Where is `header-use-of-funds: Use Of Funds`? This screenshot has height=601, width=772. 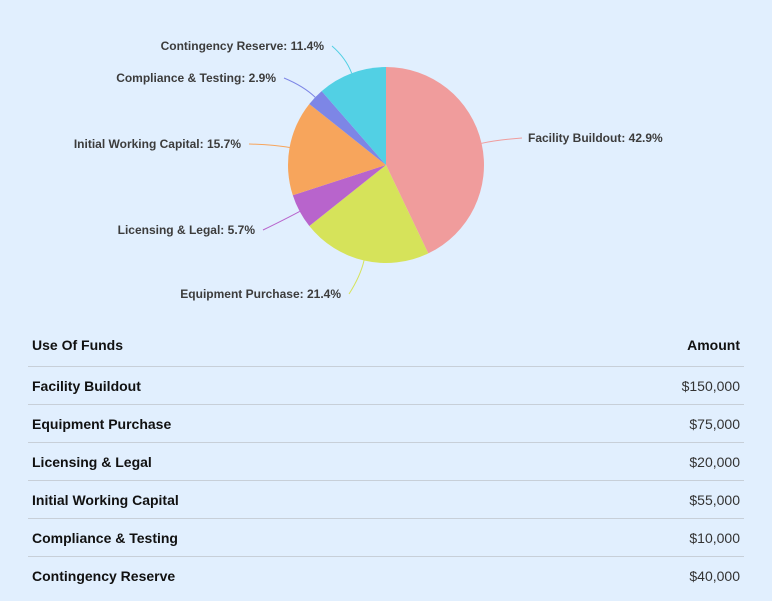
header-use-of-funds: Use Of Funds is located at coordinates (78, 344).